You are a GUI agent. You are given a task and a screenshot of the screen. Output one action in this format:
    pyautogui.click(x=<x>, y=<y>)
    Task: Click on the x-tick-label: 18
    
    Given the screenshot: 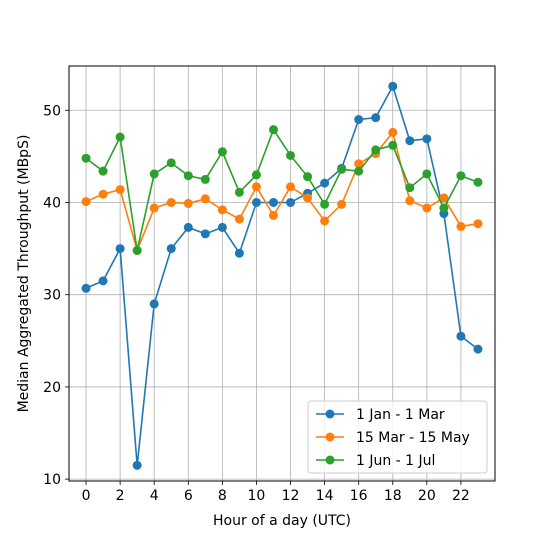 What is the action you would take?
    pyautogui.click(x=393, y=496)
    